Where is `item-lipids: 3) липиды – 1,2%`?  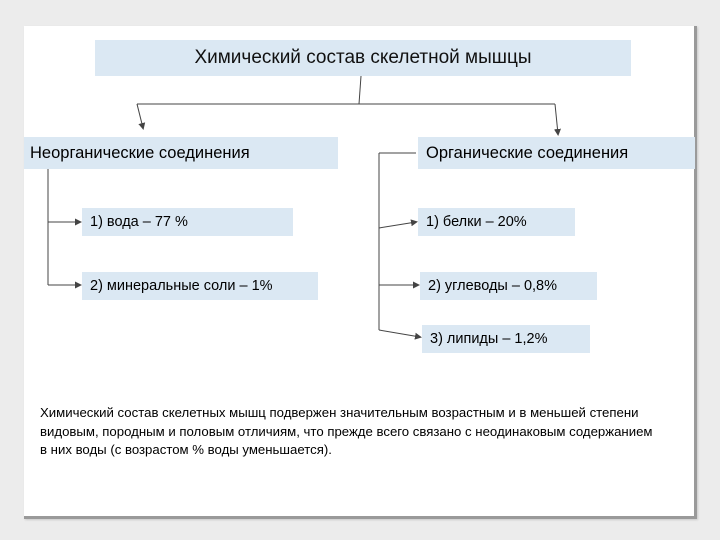 item-lipids: 3) липиды – 1,2% is located at coordinates (506, 339).